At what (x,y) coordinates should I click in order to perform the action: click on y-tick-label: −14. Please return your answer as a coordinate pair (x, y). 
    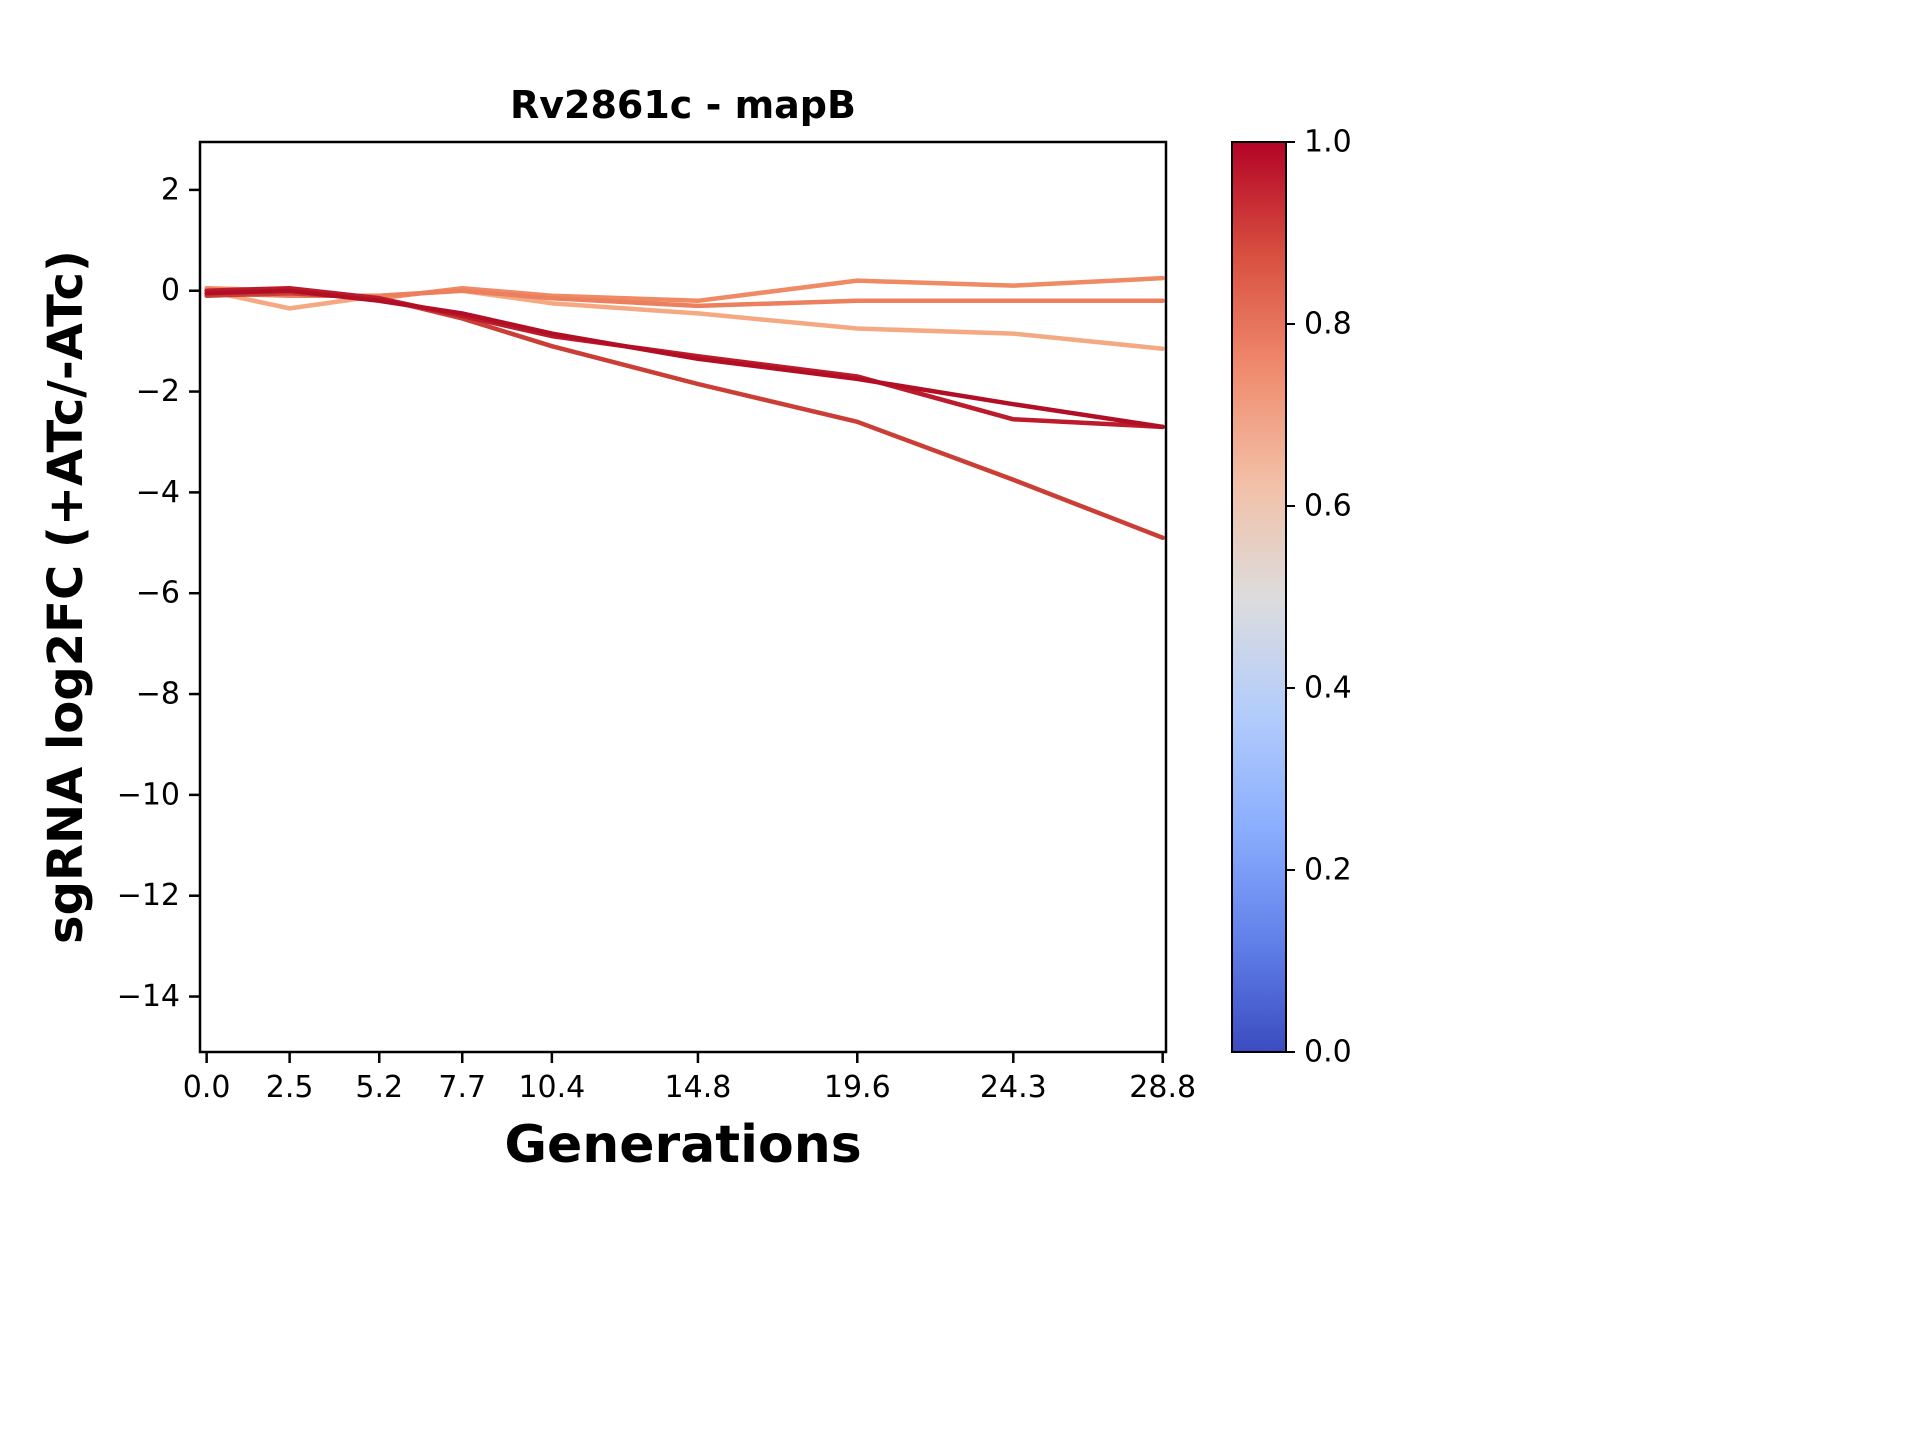
    Looking at the image, I should click on (148, 996).